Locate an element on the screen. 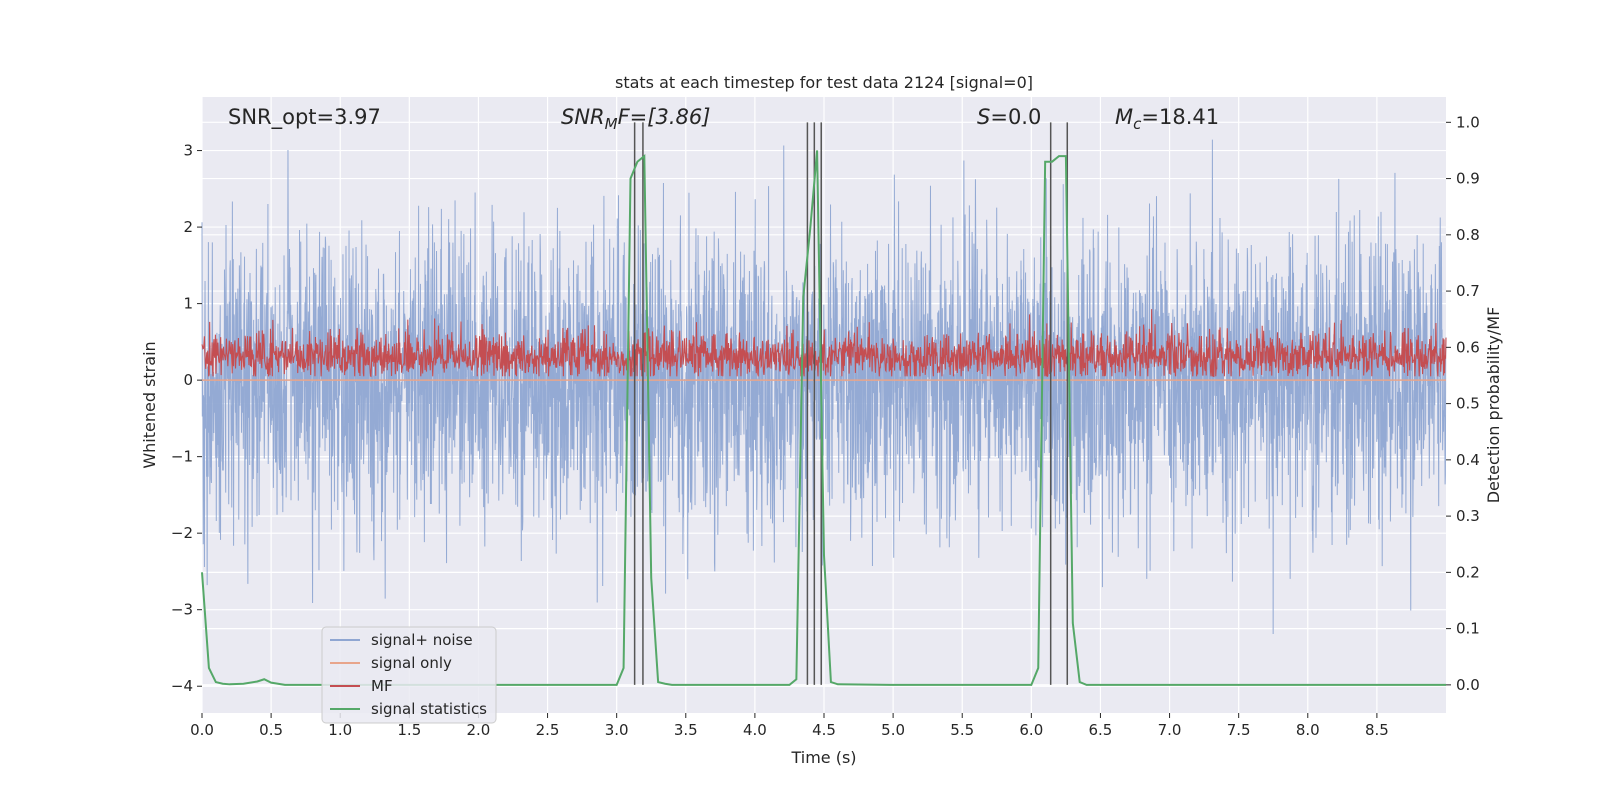  x-tick-label: 2.0 is located at coordinates (479, 730).